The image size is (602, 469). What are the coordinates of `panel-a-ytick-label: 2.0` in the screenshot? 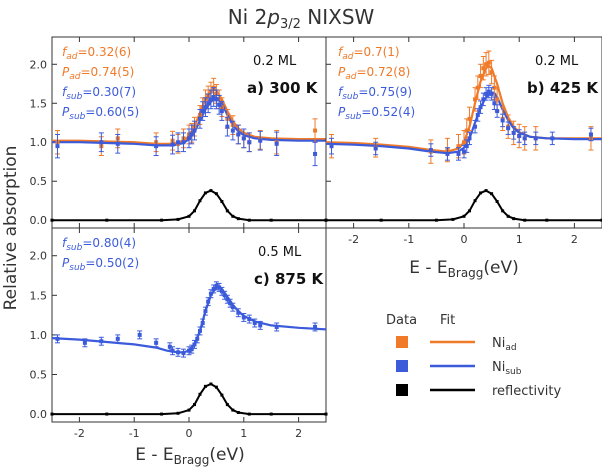 It's located at (39, 64).